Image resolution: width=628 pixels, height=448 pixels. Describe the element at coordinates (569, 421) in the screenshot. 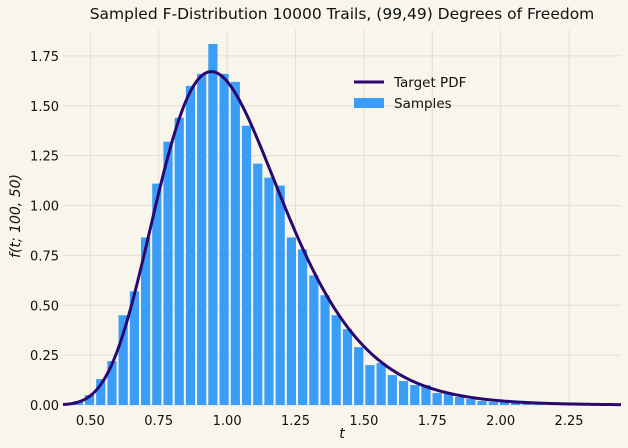

I see `x-tick-label: 2.25` at that location.